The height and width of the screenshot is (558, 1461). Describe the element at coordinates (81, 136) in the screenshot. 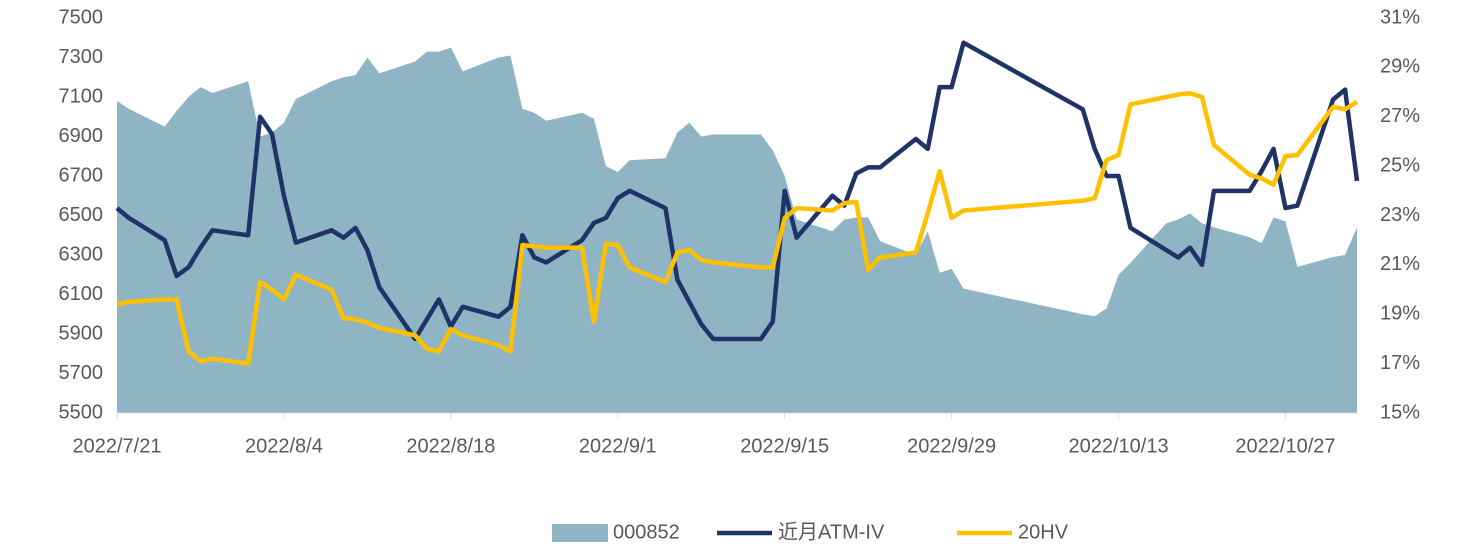

I see `y-tick-label: 6900` at that location.